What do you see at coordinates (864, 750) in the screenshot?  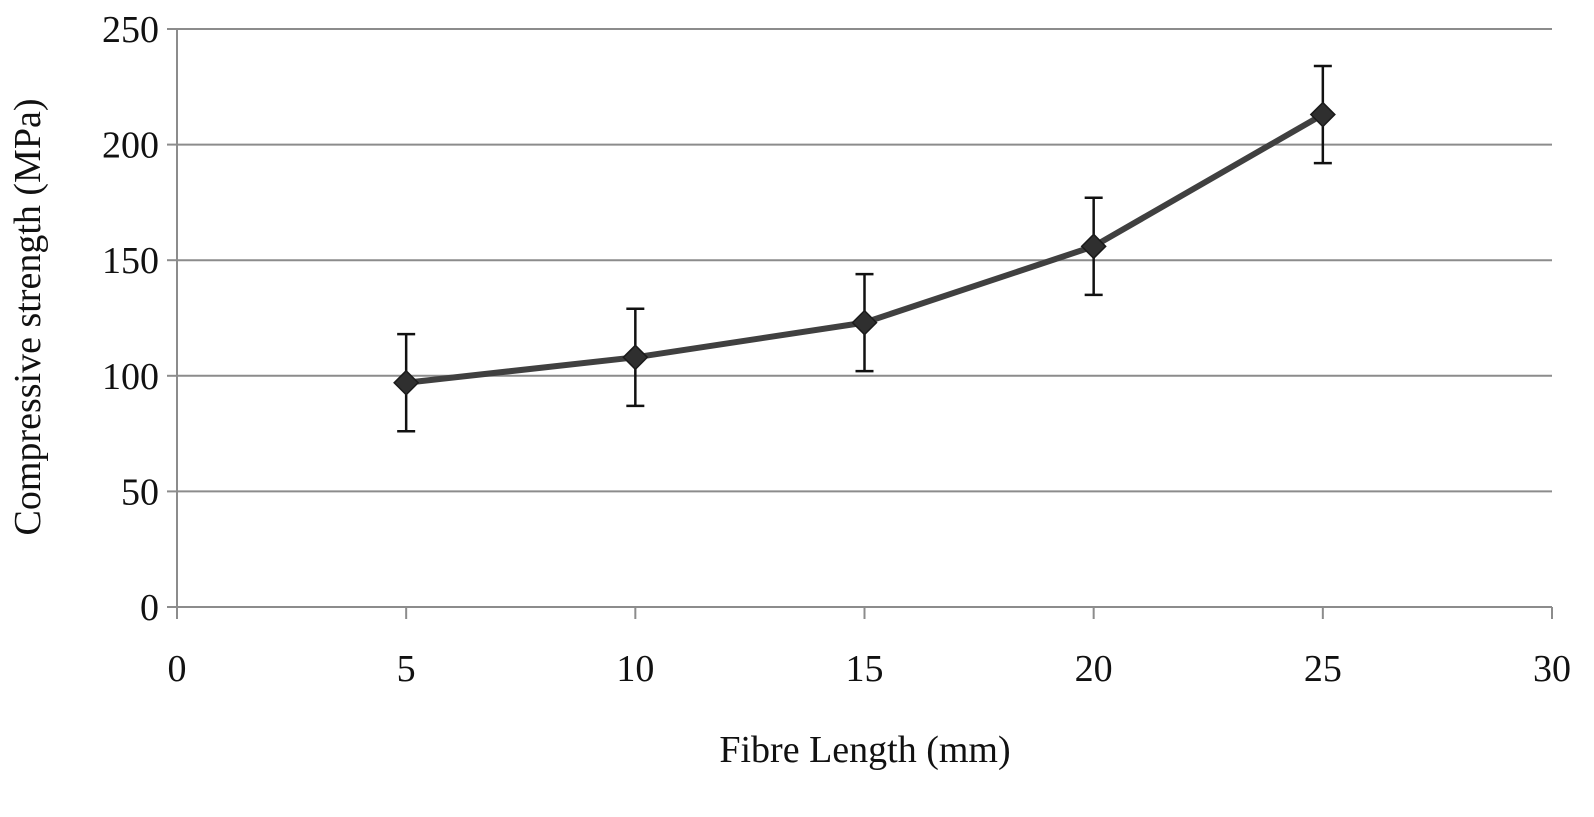 I see `x-axis-title: Fibre Length (mm)` at bounding box center [864, 750].